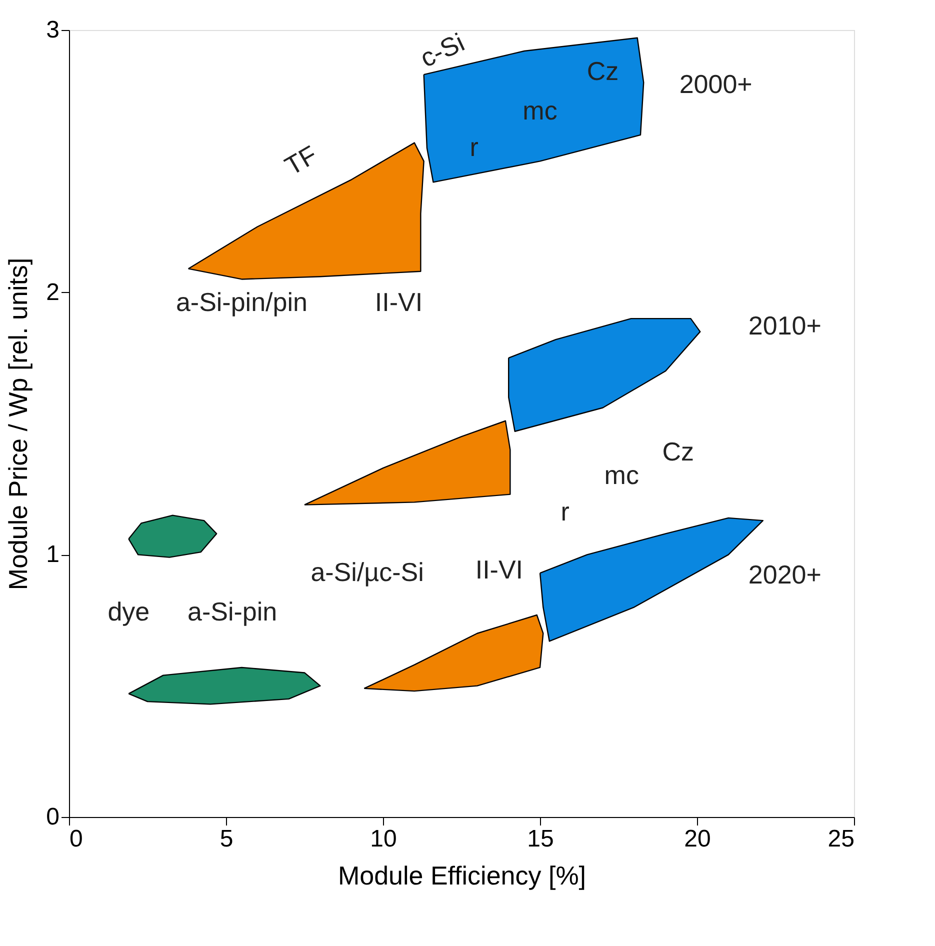  What do you see at coordinates (785, 575) in the screenshot?
I see `annotation: 2020+` at bounding box center [785, 575].